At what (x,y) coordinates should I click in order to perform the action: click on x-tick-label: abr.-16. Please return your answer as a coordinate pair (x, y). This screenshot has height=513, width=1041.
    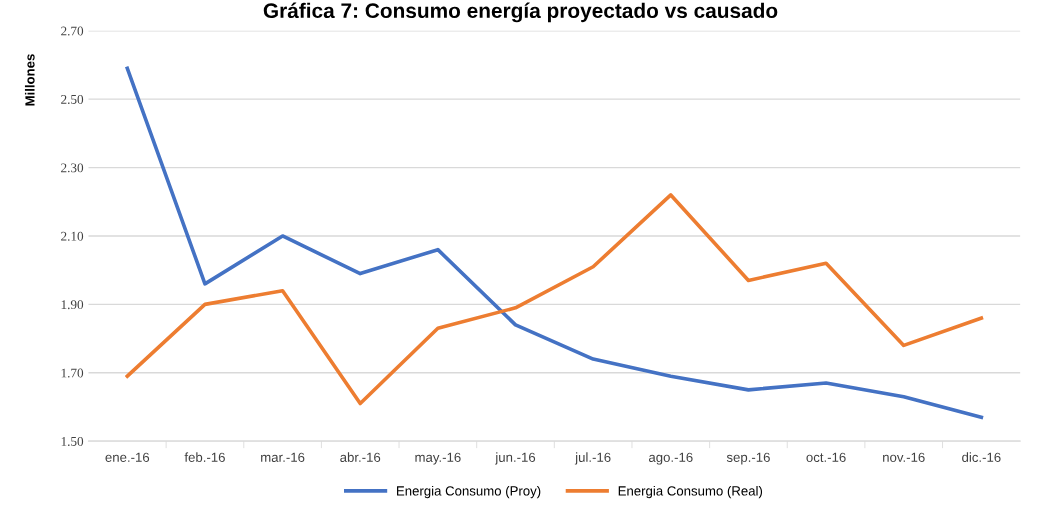
    Looking at the image, I should click on (360, 457).